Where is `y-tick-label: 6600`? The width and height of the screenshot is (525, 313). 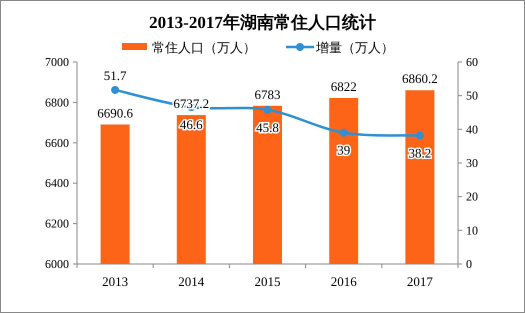 y-tick-label: 6600 is located at coordinates (57, 143).